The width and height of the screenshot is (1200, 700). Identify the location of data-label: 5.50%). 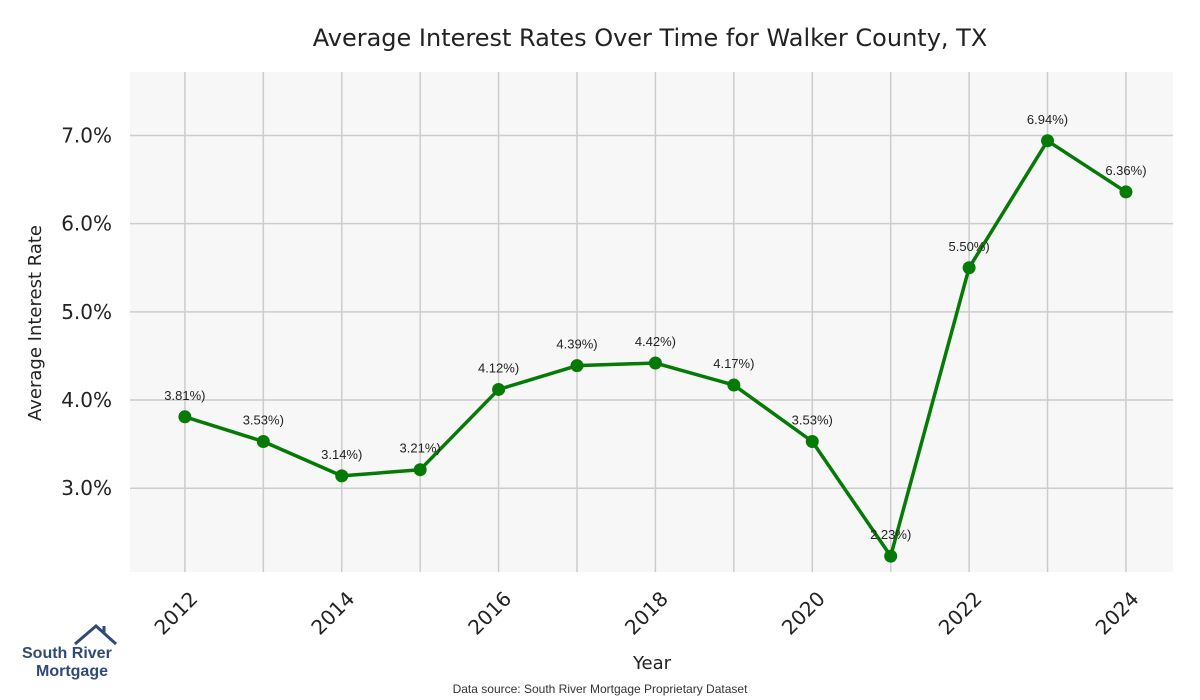
(969, 246).